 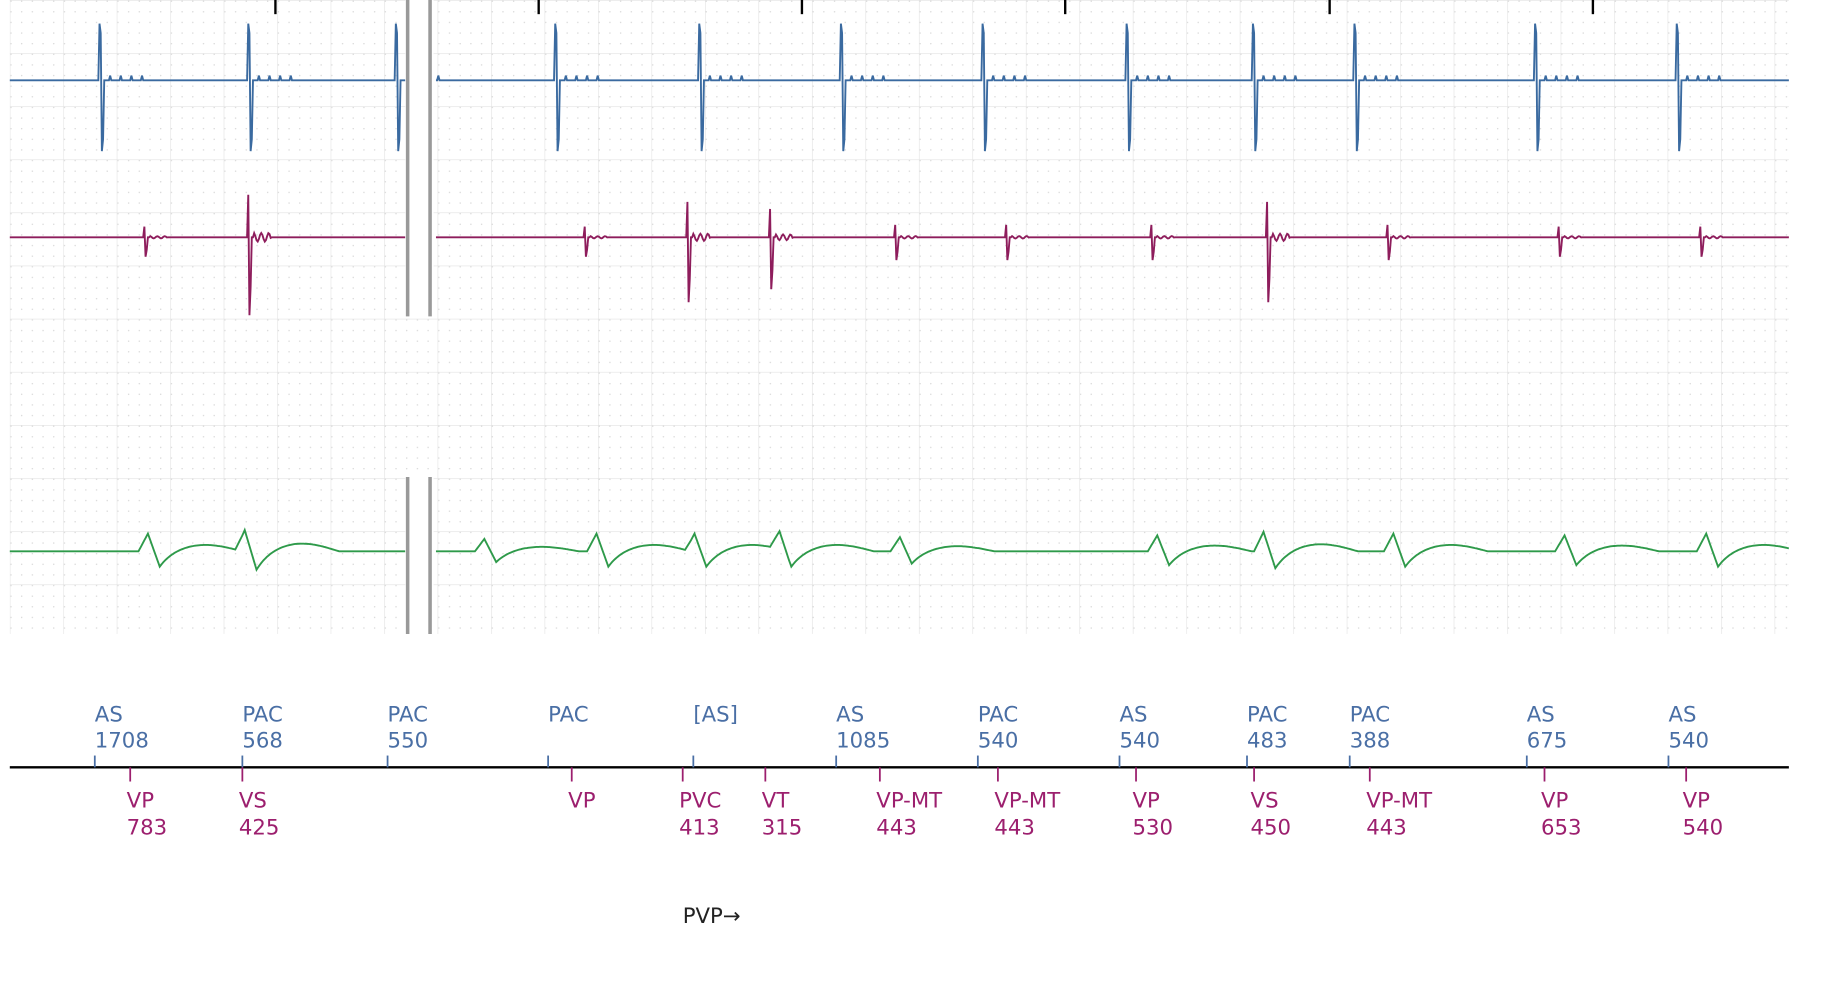 What do you see at coordinates (715, 714) in the screenshot?
I see `atrial-label: [AS]` at bounding box center [715, 714].